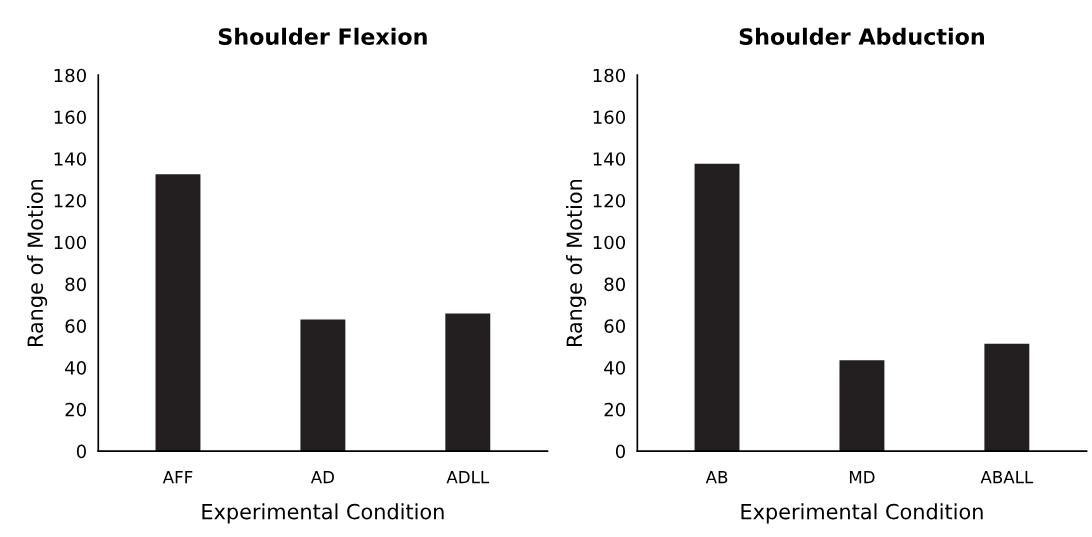 This screenshot has height=537, width=1092. I want to click on x-tick-label: MD, so click(862, 477).